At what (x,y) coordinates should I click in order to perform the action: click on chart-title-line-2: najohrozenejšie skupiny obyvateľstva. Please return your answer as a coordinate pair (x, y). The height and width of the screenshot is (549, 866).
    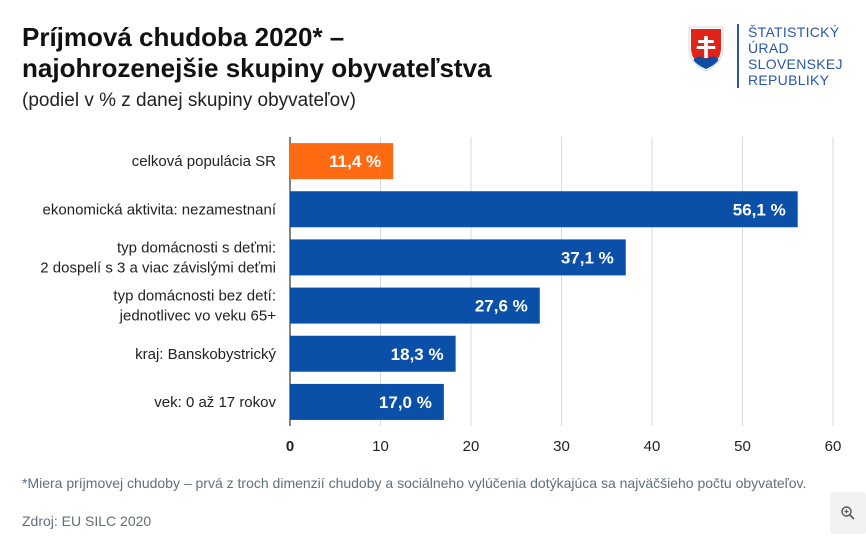
    Looking at the image, I should click on (257, 68).